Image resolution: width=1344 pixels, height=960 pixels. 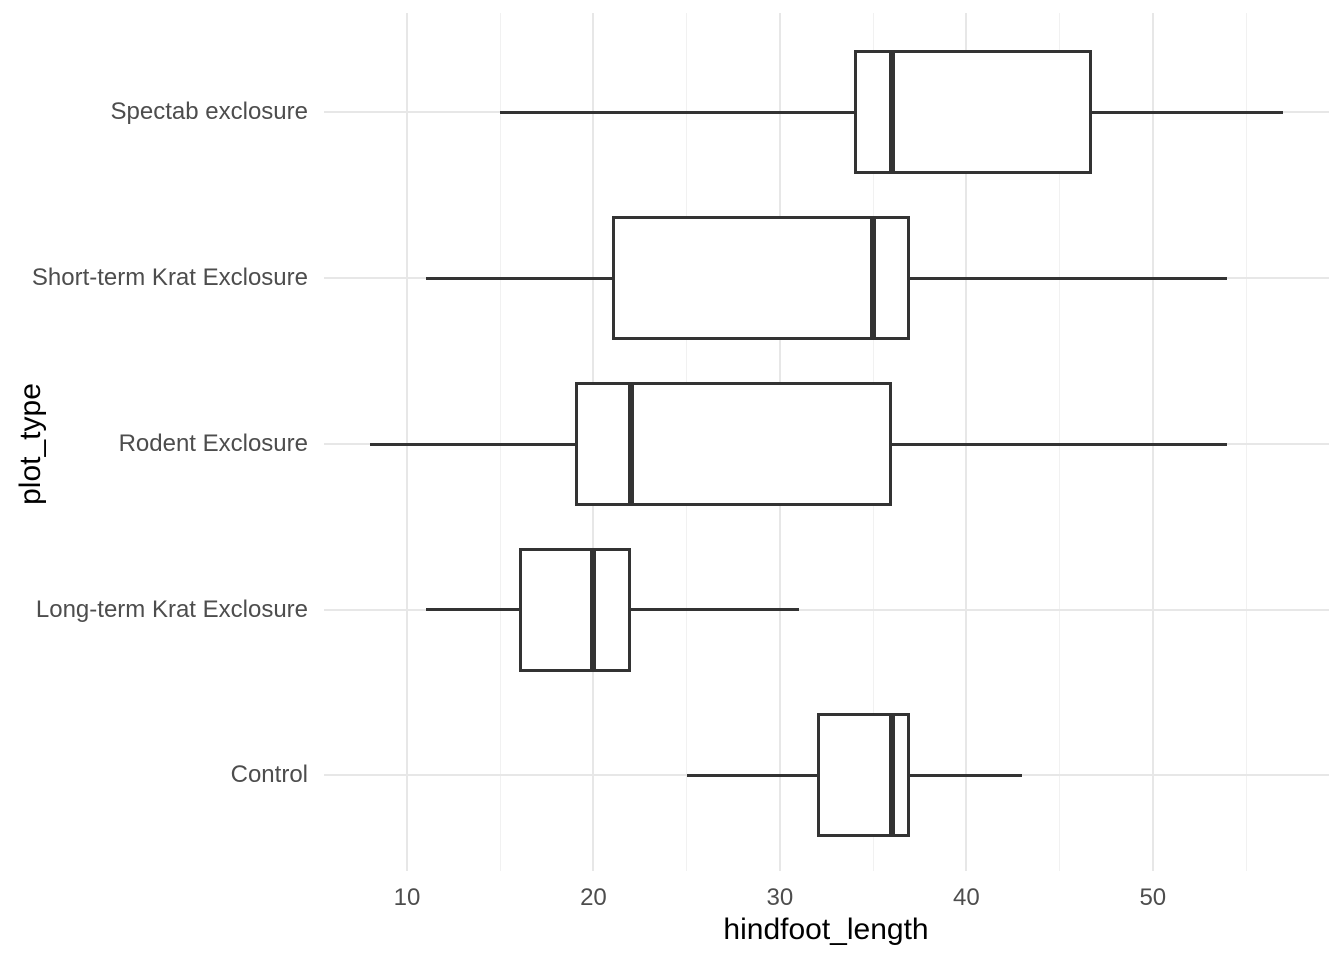 What do you see at coordinates (780, 897) in the screenshot?
I see `x-tick-label: 30` at bounding box center [780, 897].